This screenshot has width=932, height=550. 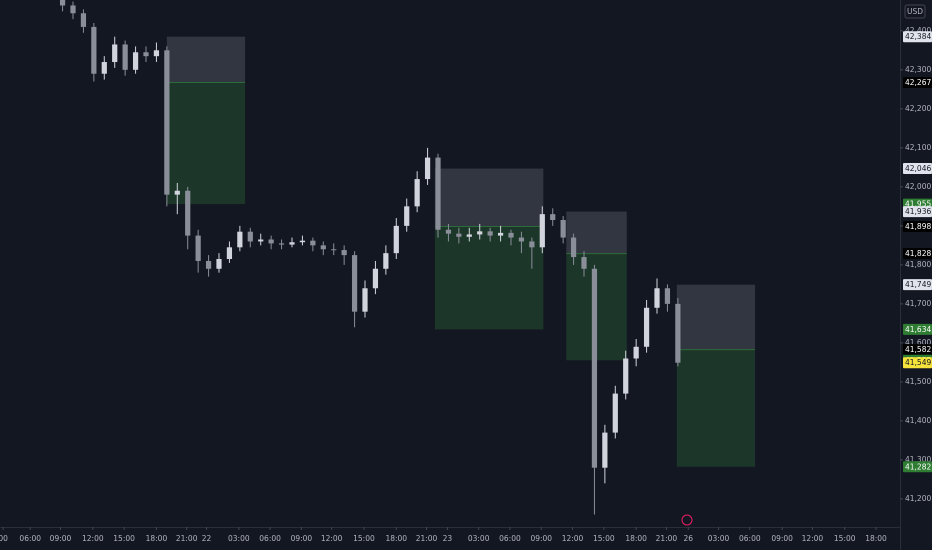 What do you see at coordinates (918, 420) in the screenshot?
I see `y-tick-label: 41,400,0` at bounding box center [918, 420].